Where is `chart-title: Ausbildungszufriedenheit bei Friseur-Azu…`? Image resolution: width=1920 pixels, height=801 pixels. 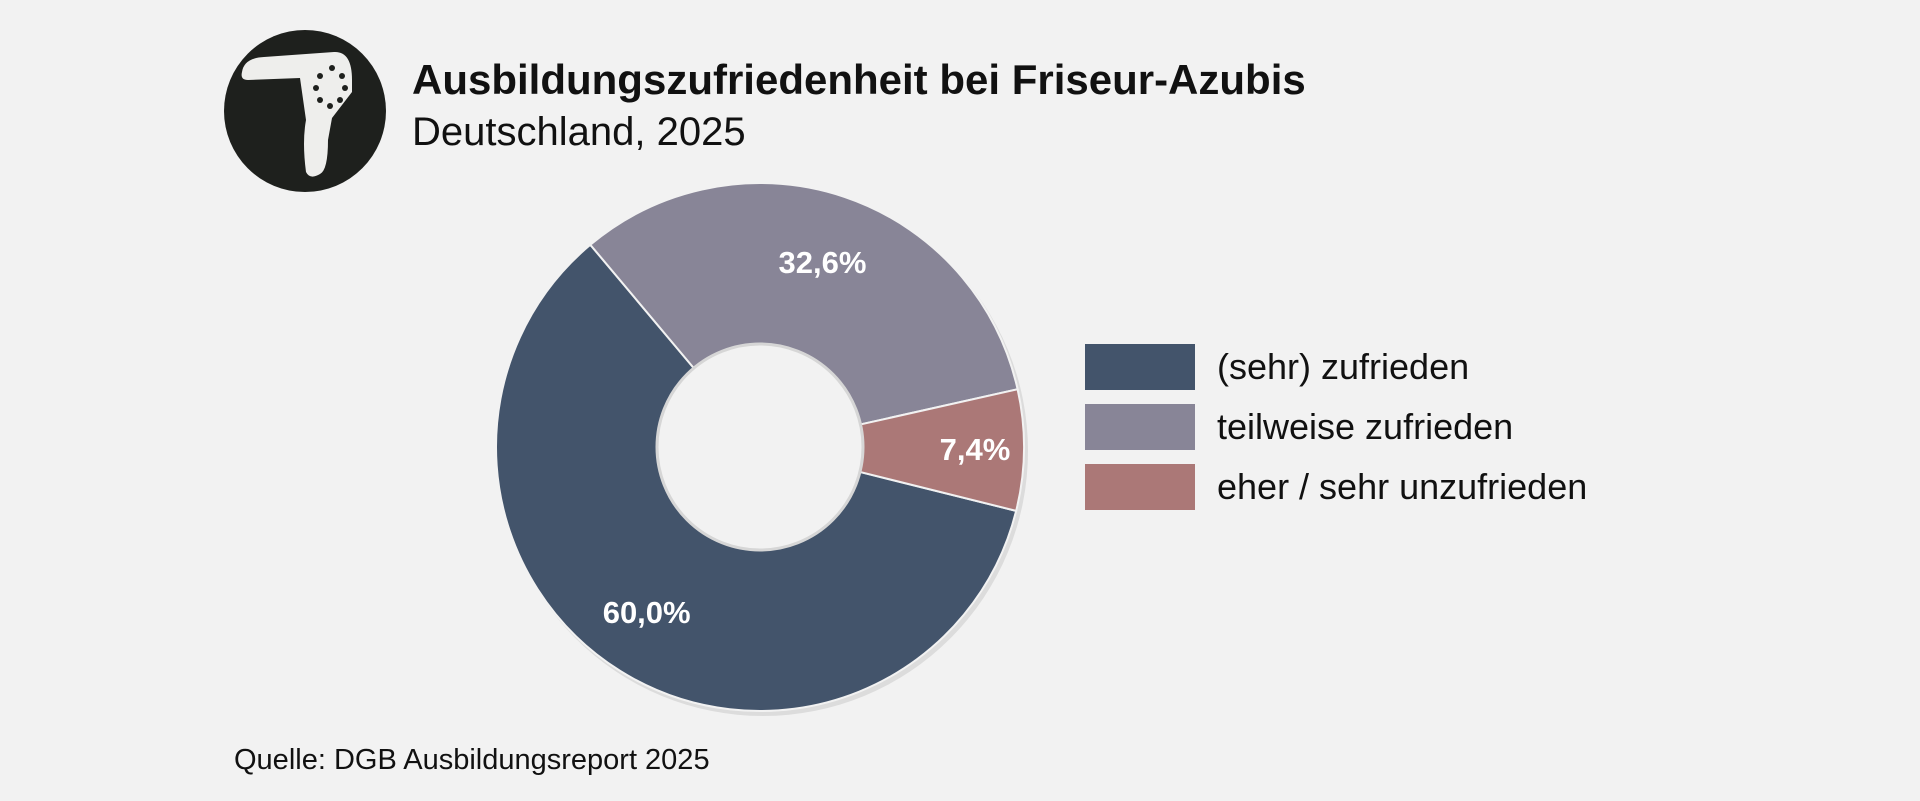
chart-title: Ausbildungszufriedenheit bei Friseur-Azu… is located at coordinates (859, 79).